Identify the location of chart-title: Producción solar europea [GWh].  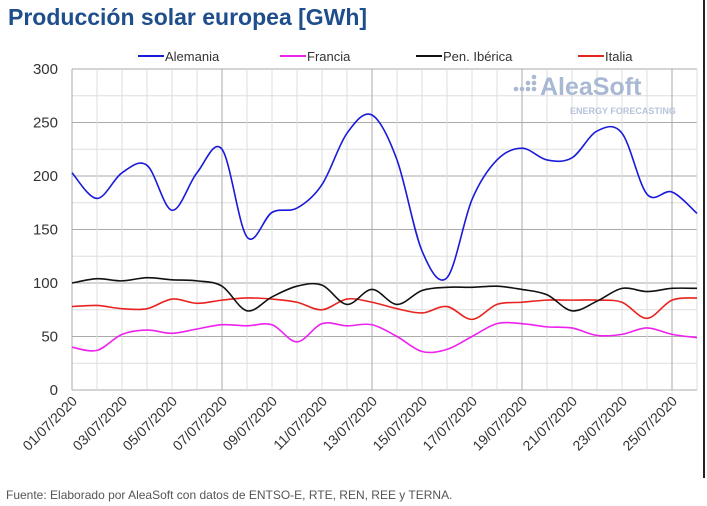
(188, 17).